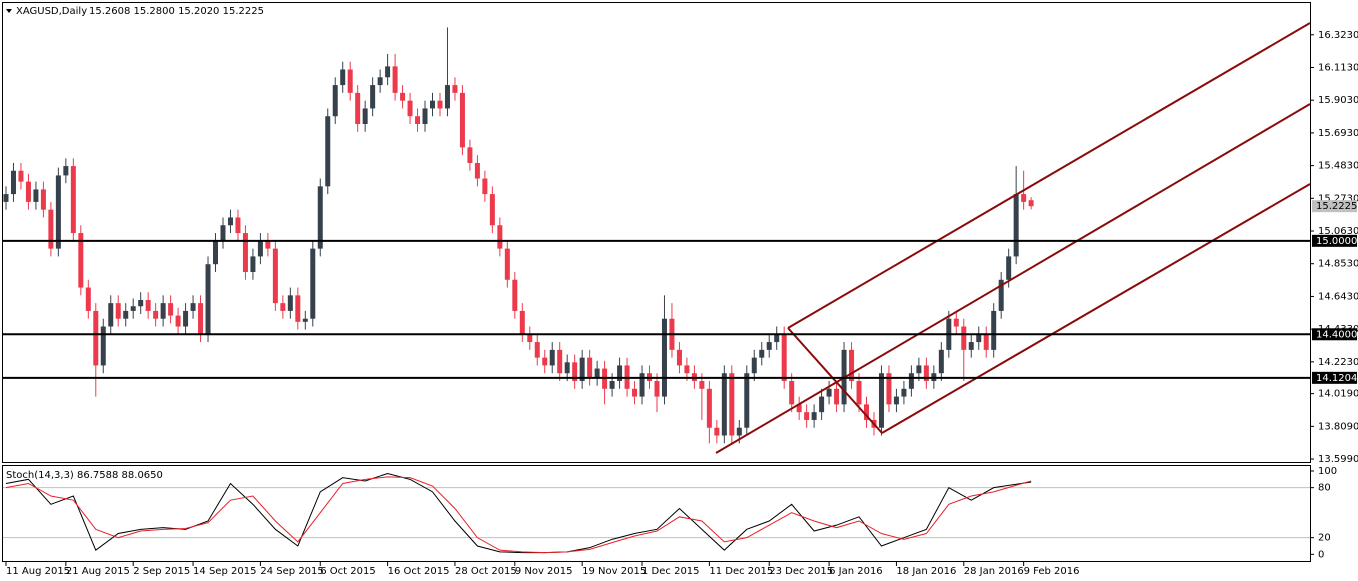  What do you see at coordinates (1338, 296) in the screenshot?
I see `y-tick-label: 14.6430` at bounding box center [1338, 296].